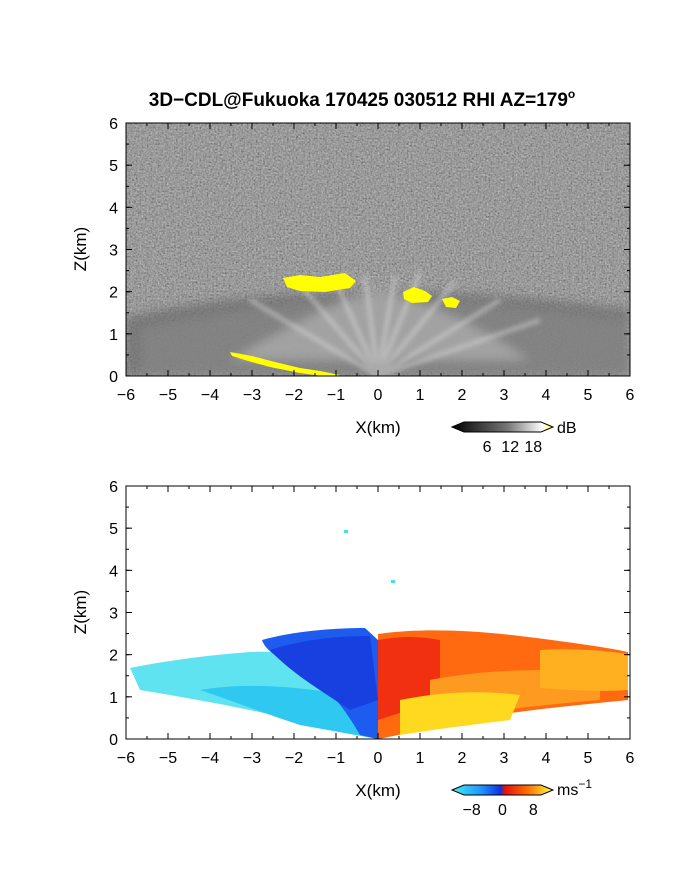 The width and height of the screenshot is (680, 880). I want to click on colorbar-tick-label: 18, so click(533, 447).